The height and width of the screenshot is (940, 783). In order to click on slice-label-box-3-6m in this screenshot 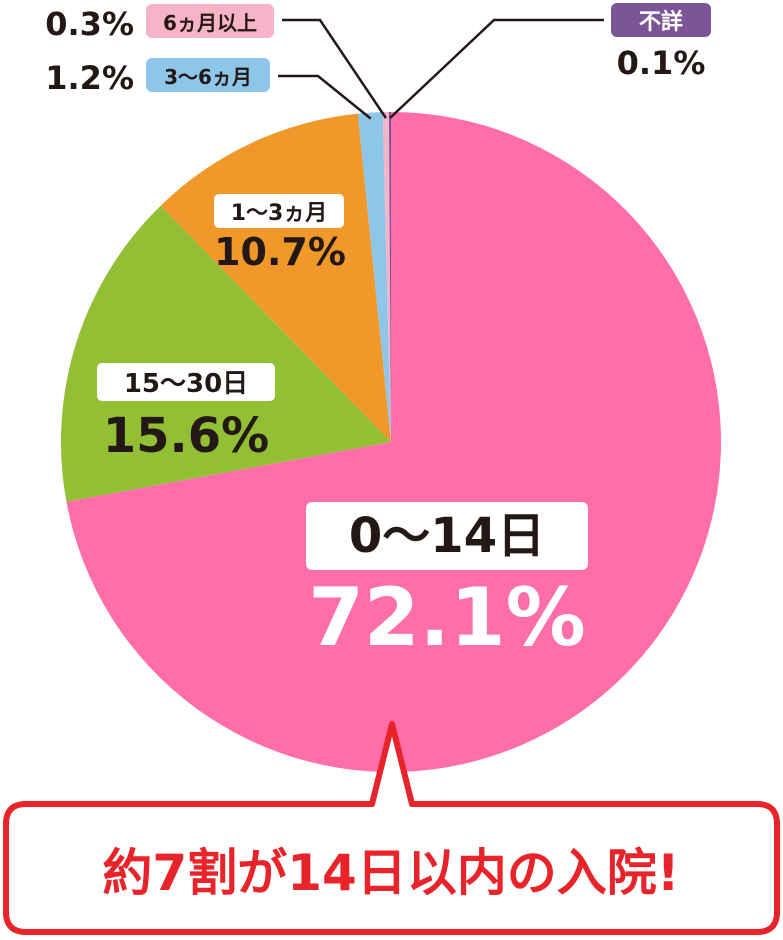, I will do `click(208, 75)`.